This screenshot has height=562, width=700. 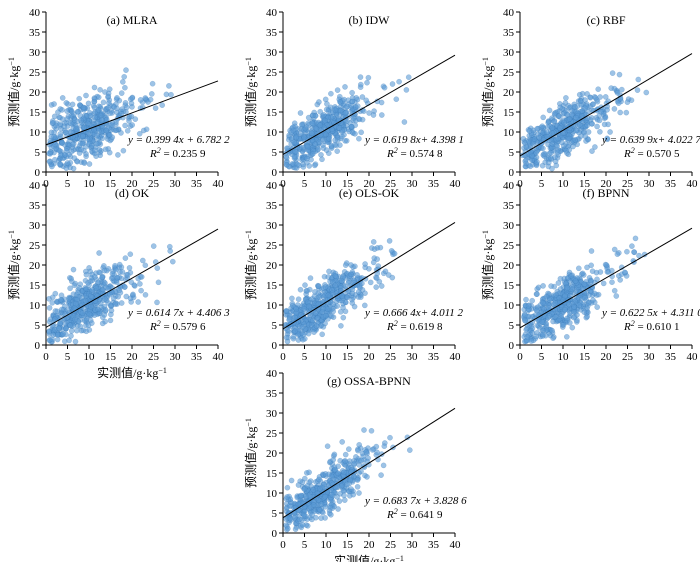 What do you see at coordinates (132, 372) in the screenshot?
I see `x-axis-label: 实测值/g·kg−1` at bounding box center [132, 372].